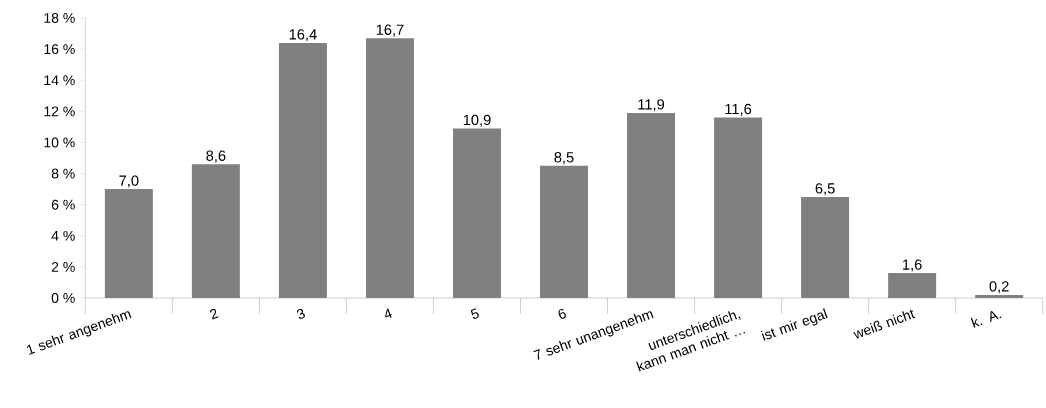 The height and width of the screenshot is (408, 1046). What do you see at coordinates (474, 313) in the screenshot?
I see `x-tick-label: 5` at bounding box center [474, 313].